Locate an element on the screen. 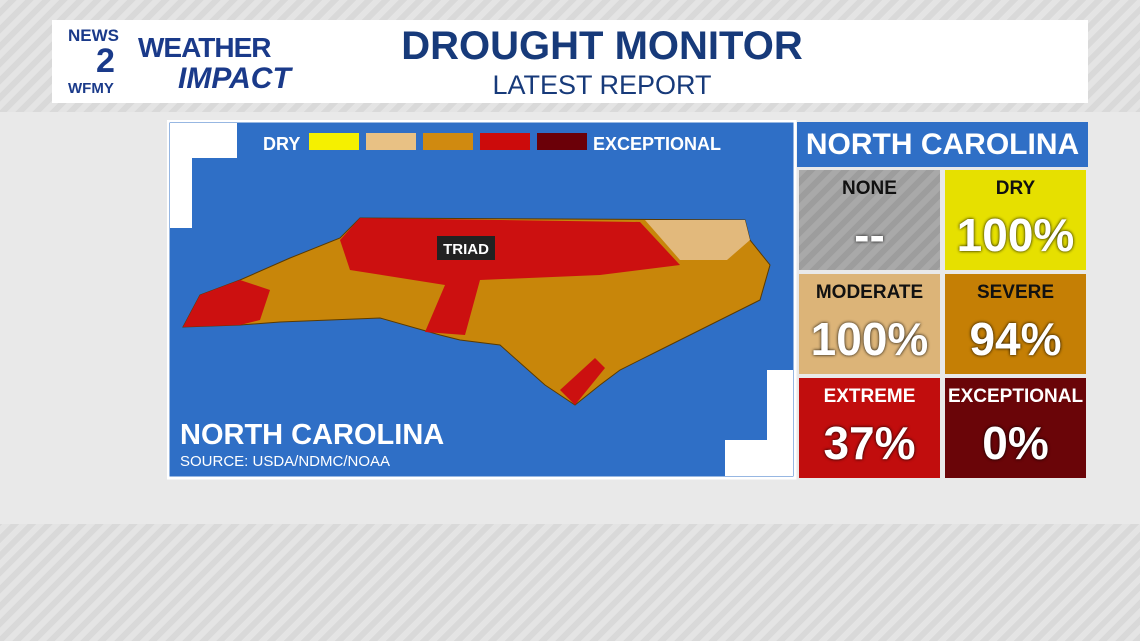  stat-value: -- is located at coordinates (869, 235).